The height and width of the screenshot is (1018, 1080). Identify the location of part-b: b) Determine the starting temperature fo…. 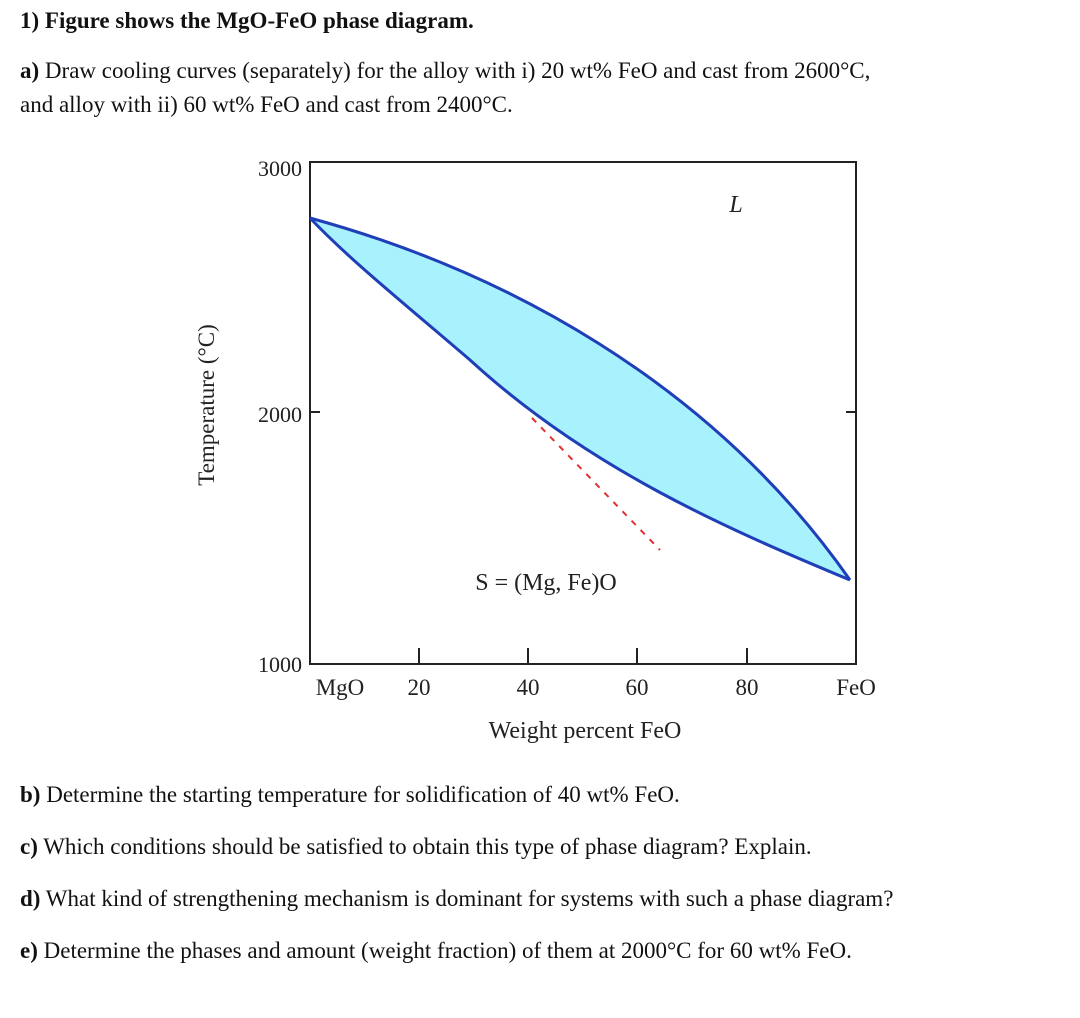
(350, 795).